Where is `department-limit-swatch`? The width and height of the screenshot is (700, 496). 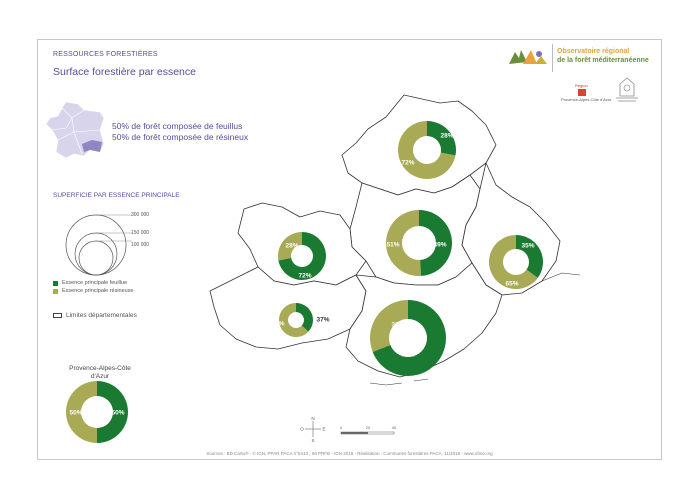 department-limit-swatch is located at coordinates (57, 315).